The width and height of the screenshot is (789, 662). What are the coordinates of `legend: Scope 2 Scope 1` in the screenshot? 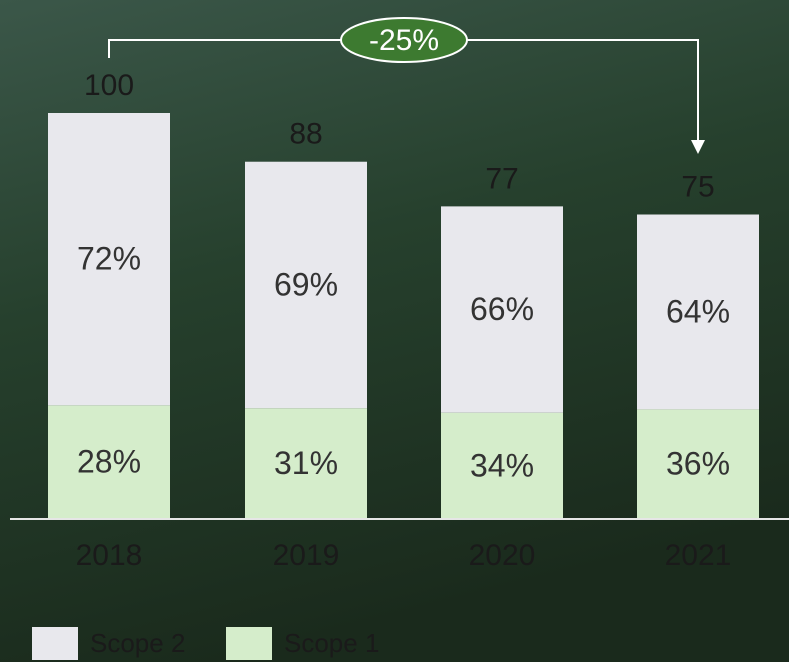 It's located at (205, 643).